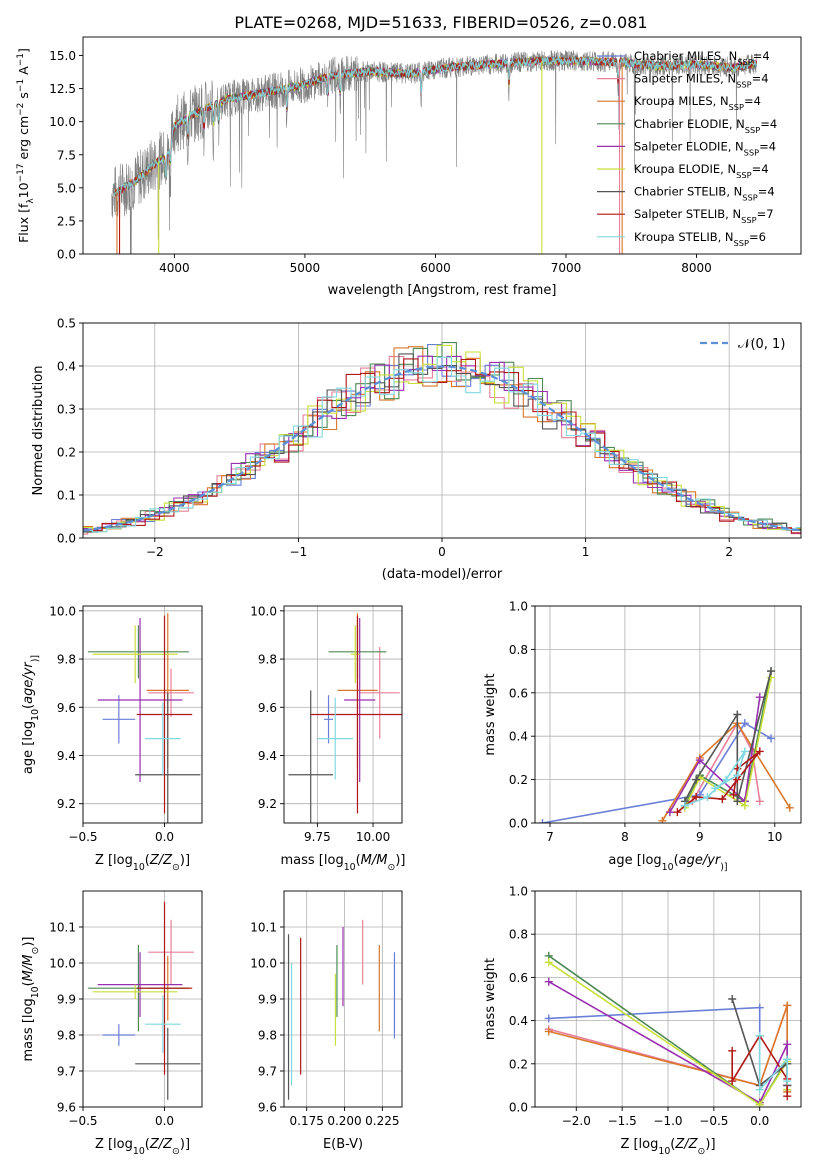 This screenshot has height=1170, width=819. I want to click on ytick-label-spectrum-5: 12.5, so click(62, 89).